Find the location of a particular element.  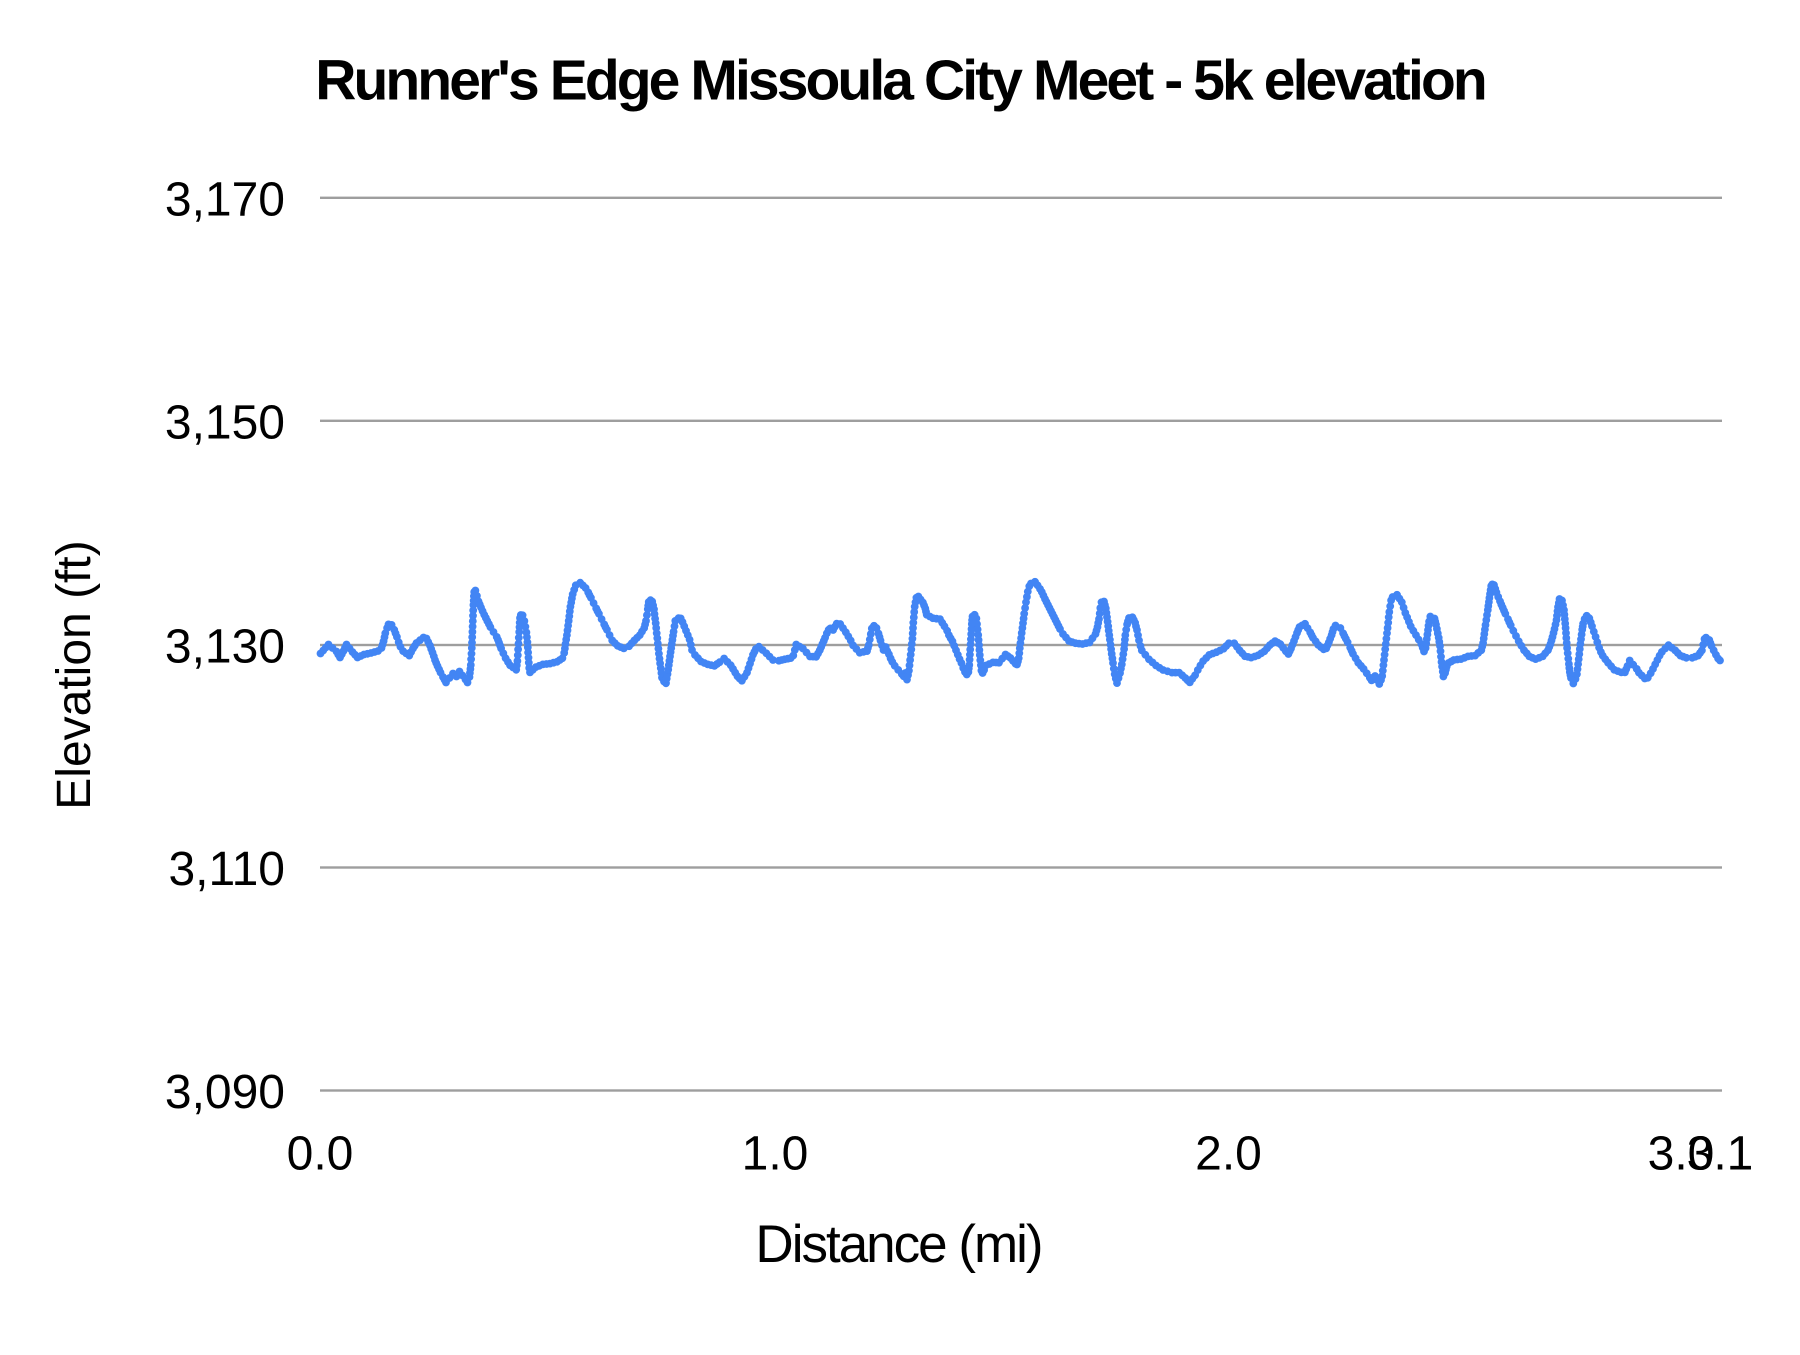

svg-text: 1.0 is located at coordinates (775, 1154).